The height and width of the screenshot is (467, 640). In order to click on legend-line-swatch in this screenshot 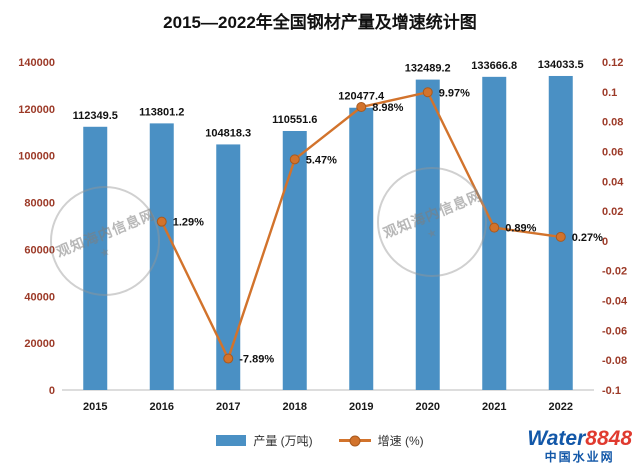, I will do `click(354, 440)`.